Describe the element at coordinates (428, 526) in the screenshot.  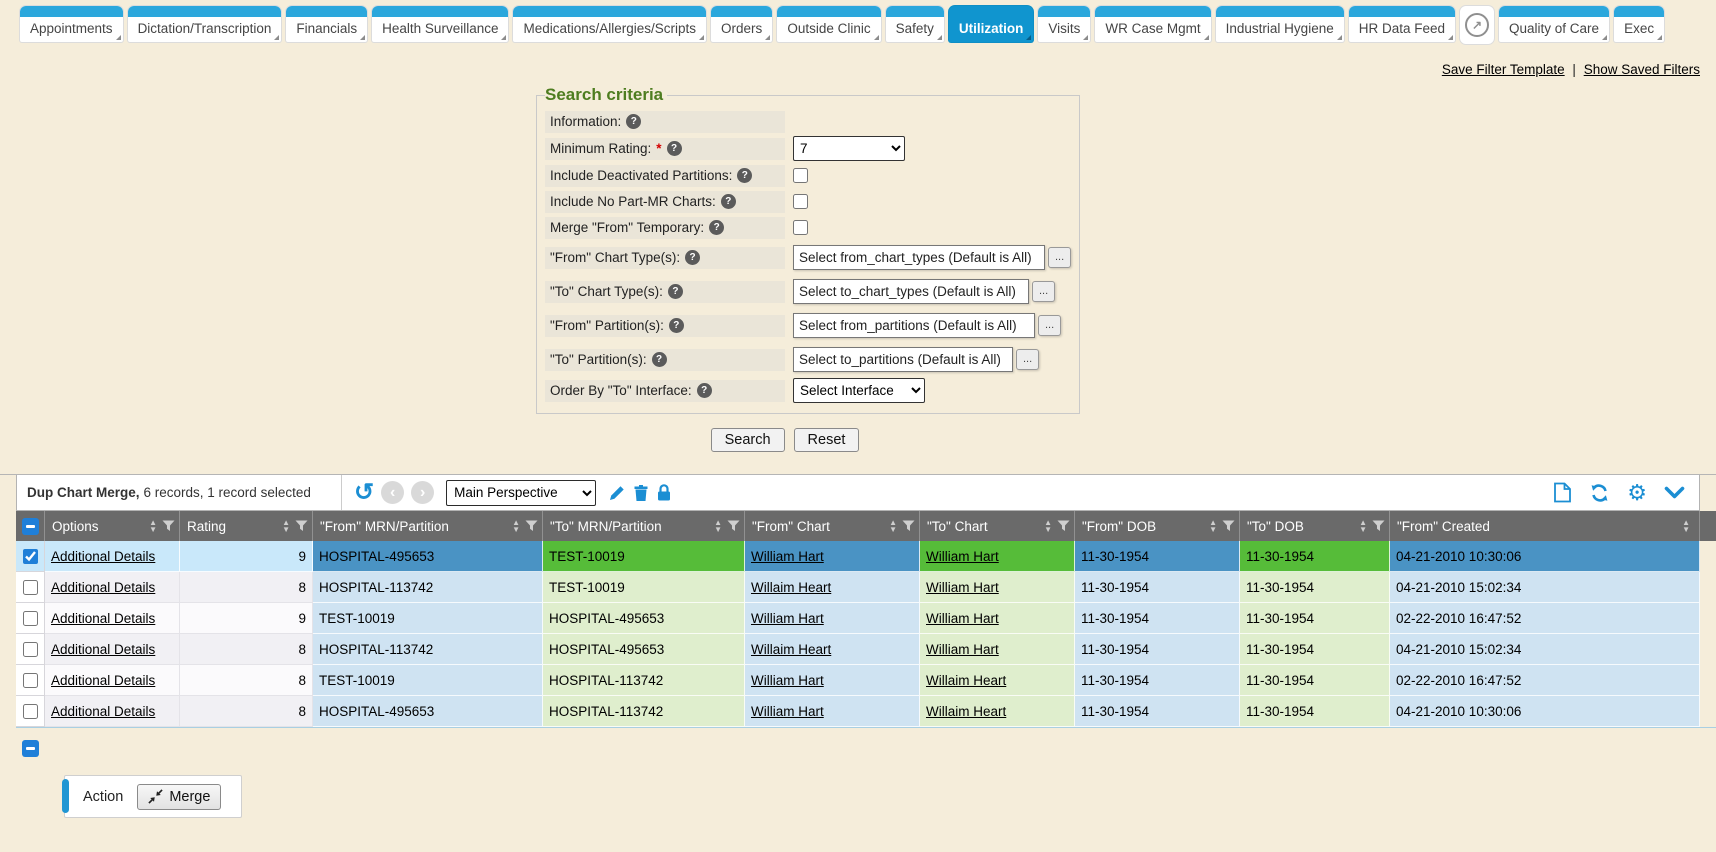
I see `column-header-from-mrn-partition: "From" MRN/Partition ▲ ▼` at that location.